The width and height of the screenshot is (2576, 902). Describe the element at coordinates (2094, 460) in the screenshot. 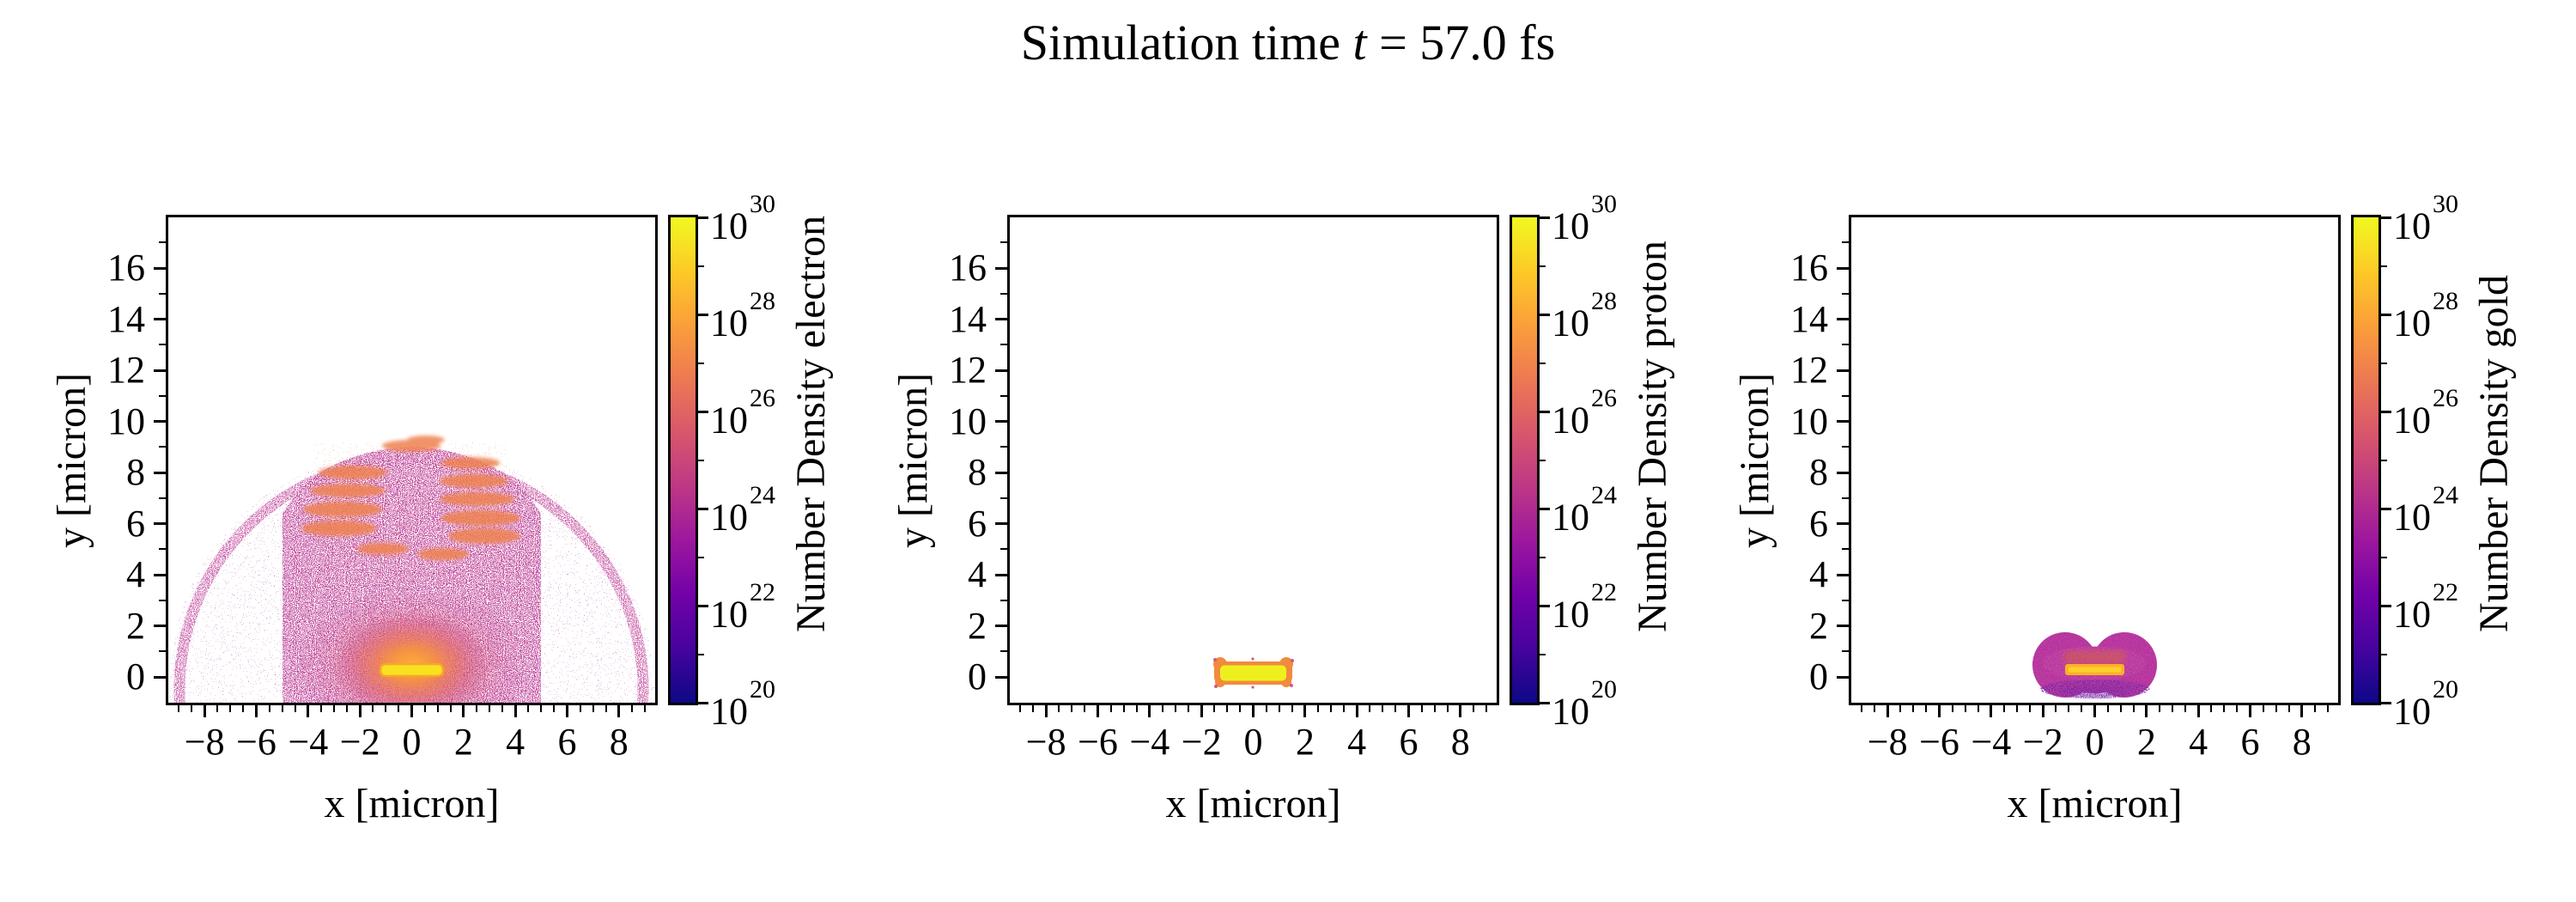

I see `plot-area-gold` at that location.